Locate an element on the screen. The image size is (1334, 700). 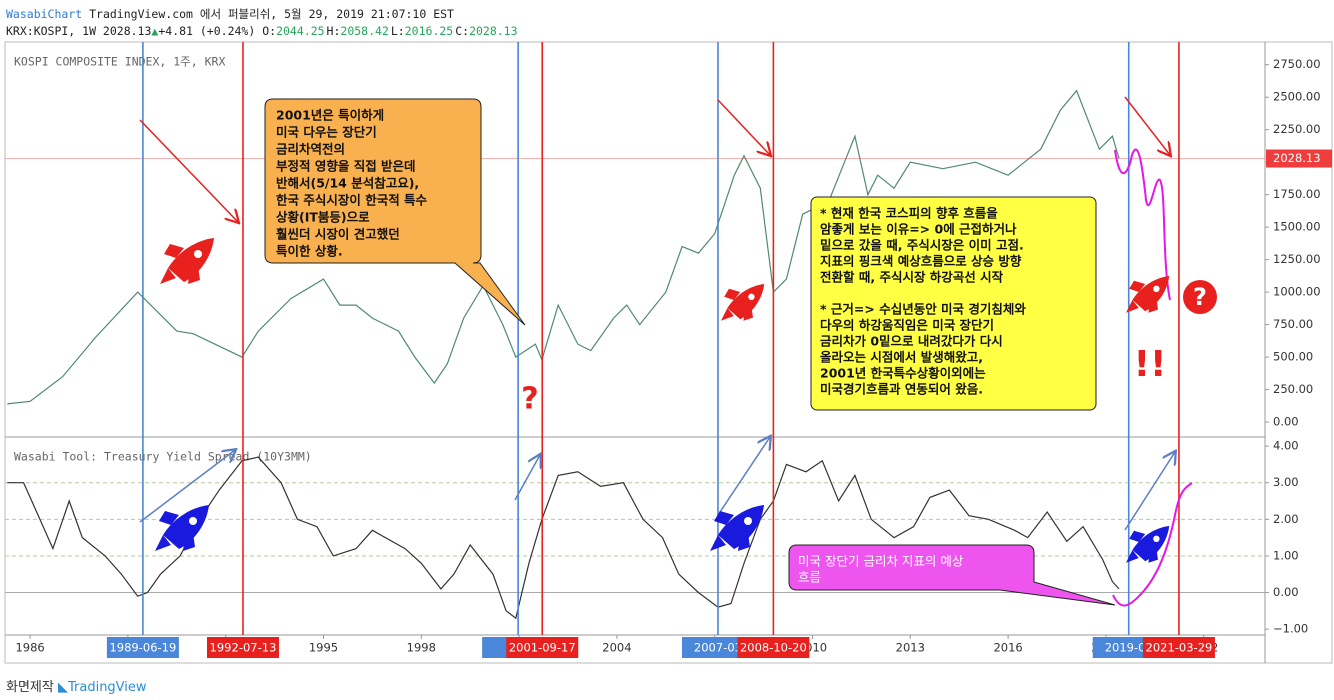
footer-made: 화면제작 is located at coordinates (30, 687).